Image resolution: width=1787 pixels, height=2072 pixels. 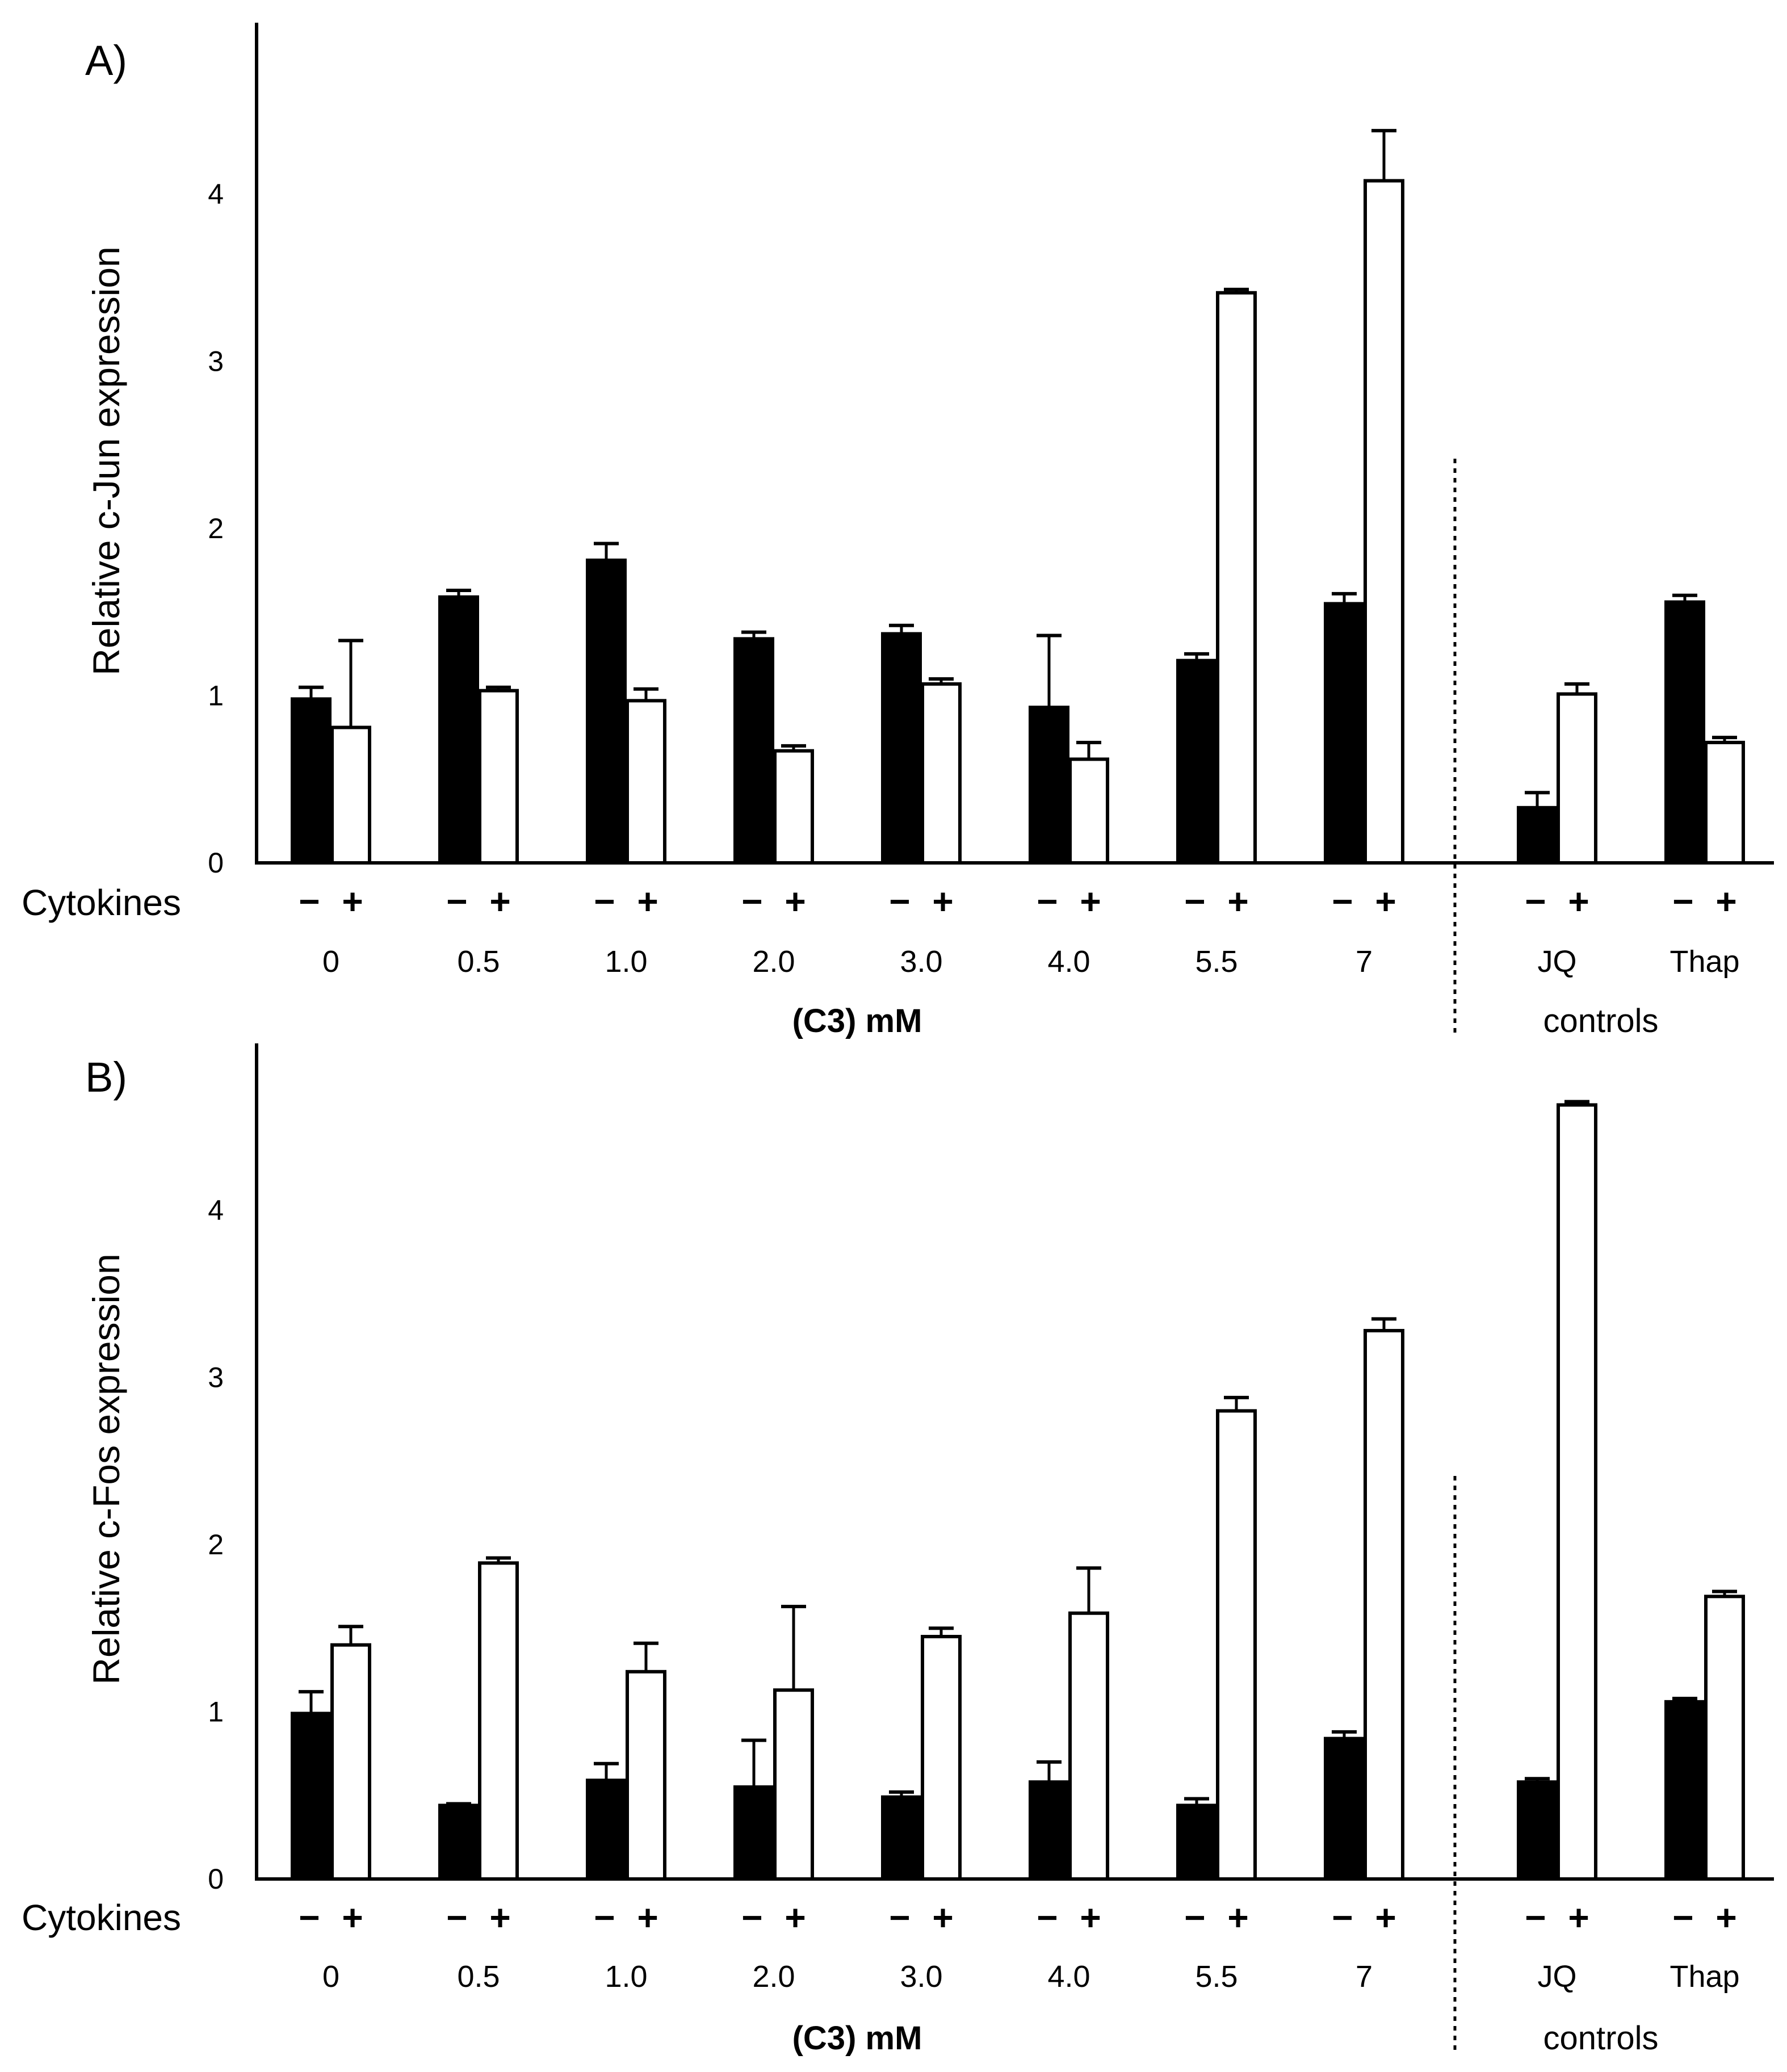 What do you see at coordinates (1364, 962) in the screenshot?
I see `category-label: 7` at bounding box center [1364, 962].